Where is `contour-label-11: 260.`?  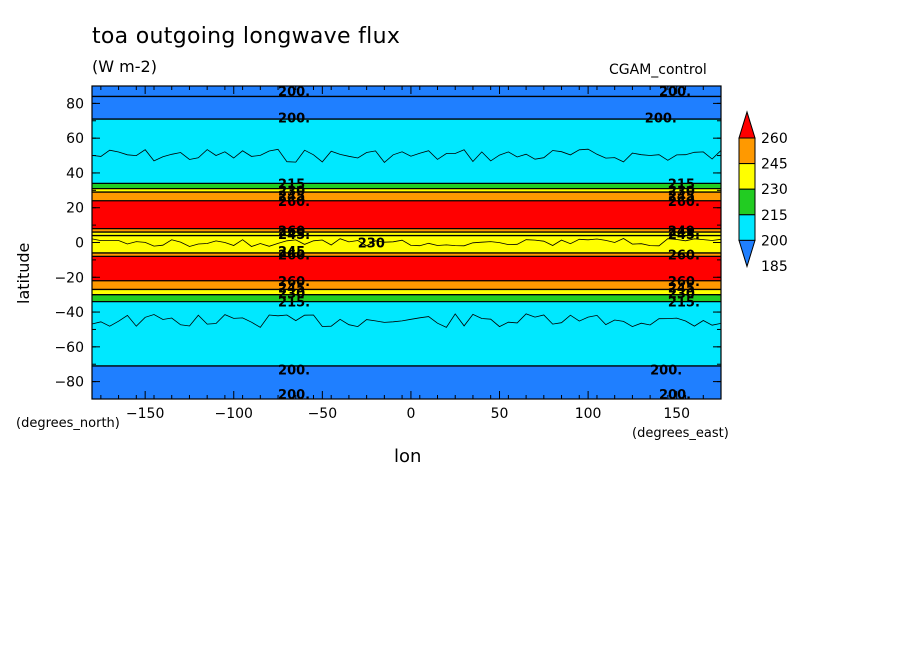 contour-label-11: 260. is located at coordinates (684, 202).